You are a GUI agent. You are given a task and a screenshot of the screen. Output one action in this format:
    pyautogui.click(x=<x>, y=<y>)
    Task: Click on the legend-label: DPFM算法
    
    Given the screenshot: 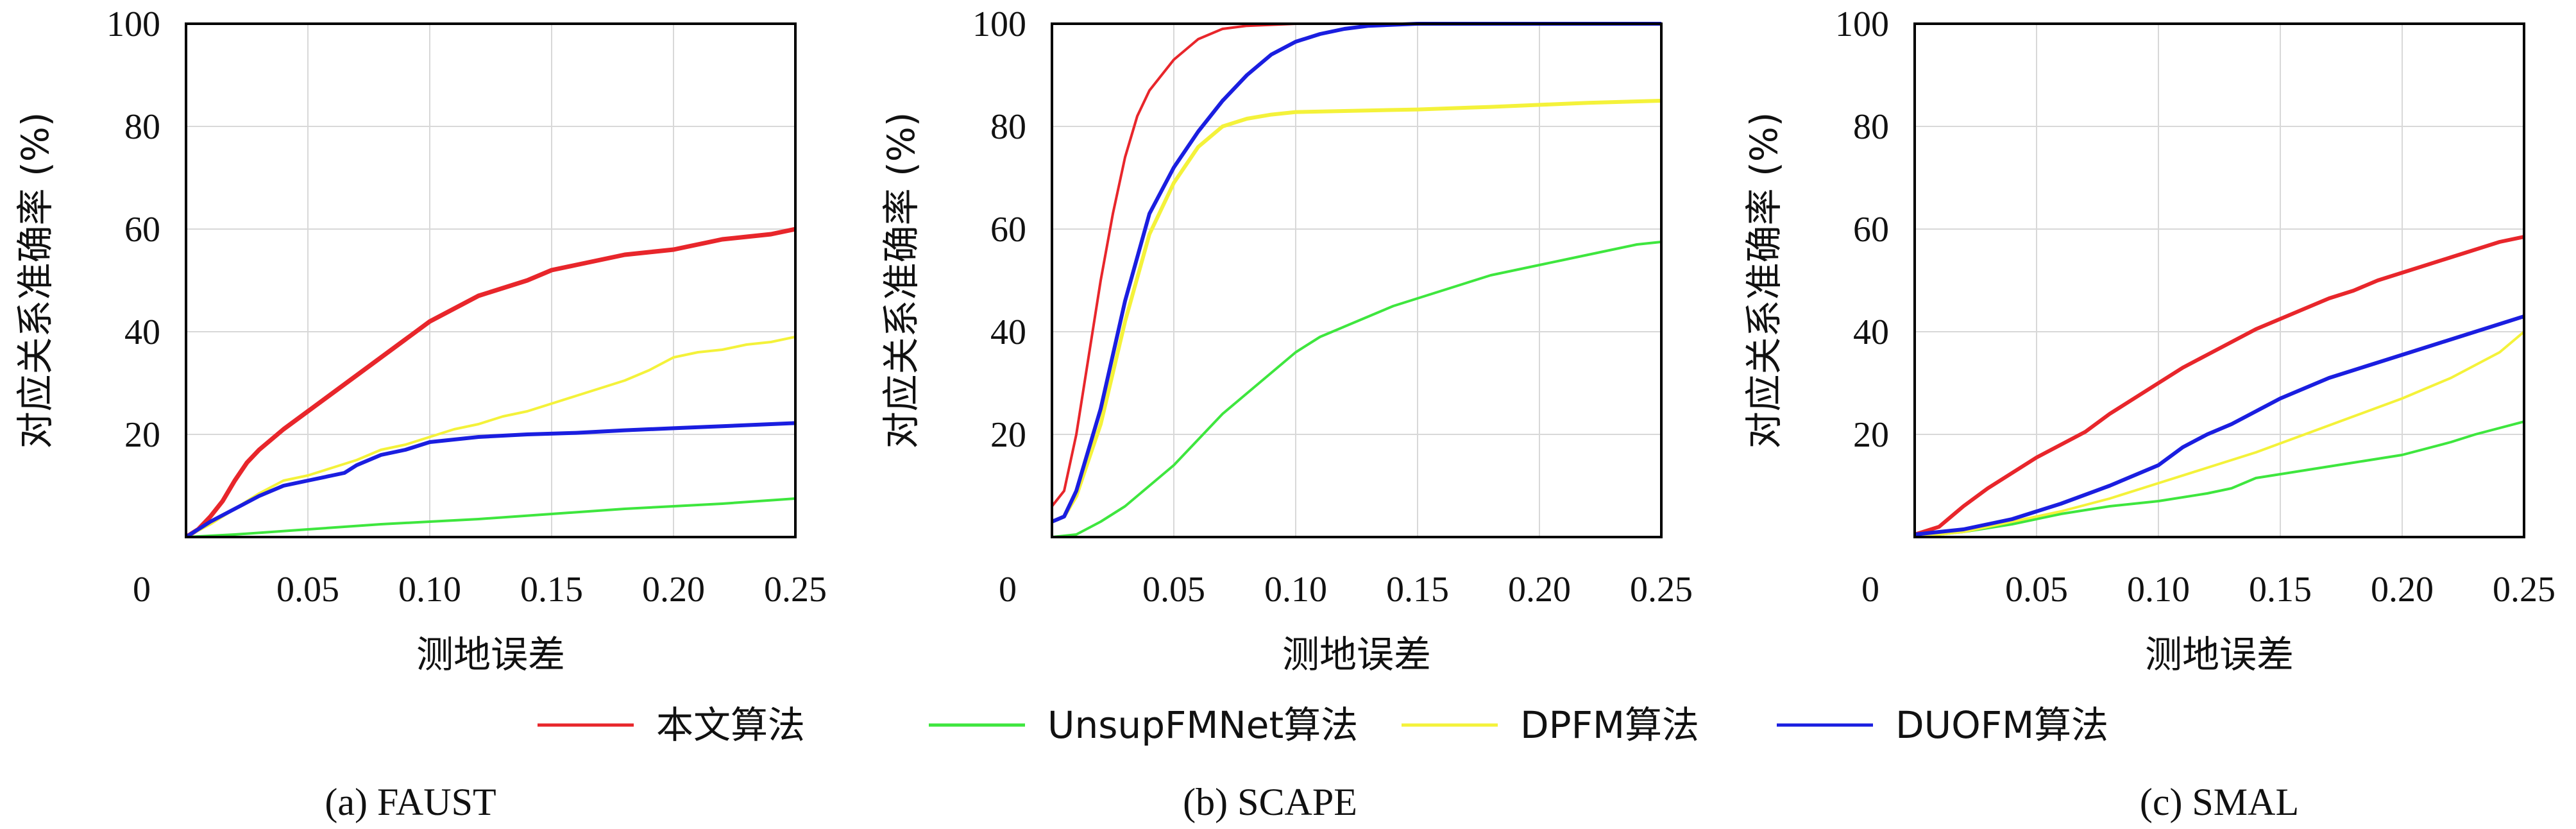 What is the action you would take?
    pyautogui.click(x=1609, y=725)
    